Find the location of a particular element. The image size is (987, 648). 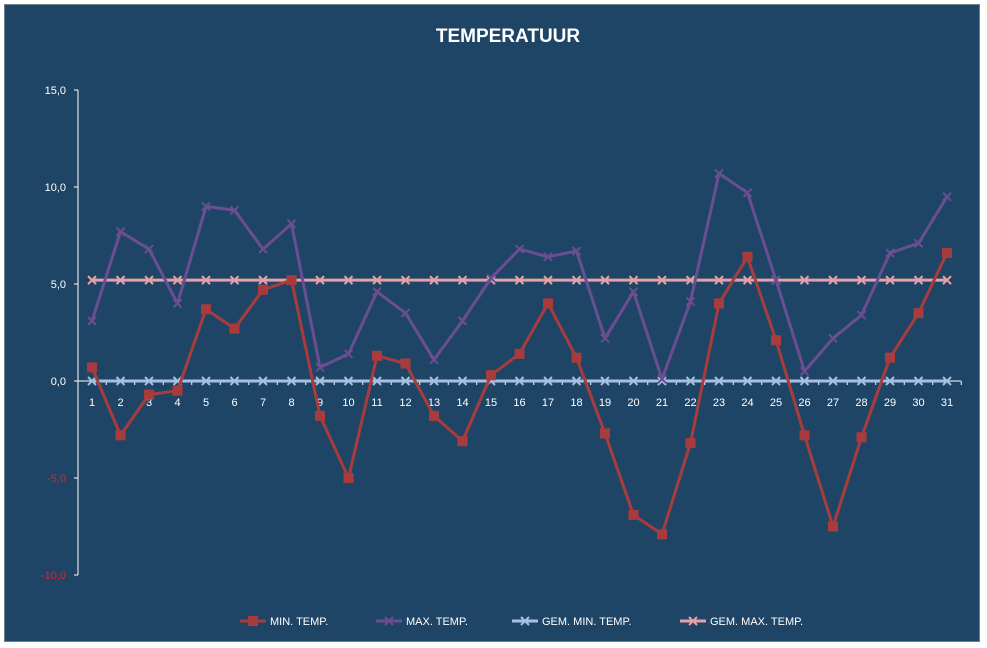

y-tick-label: 5,0 is located at coordinates (58, 285).